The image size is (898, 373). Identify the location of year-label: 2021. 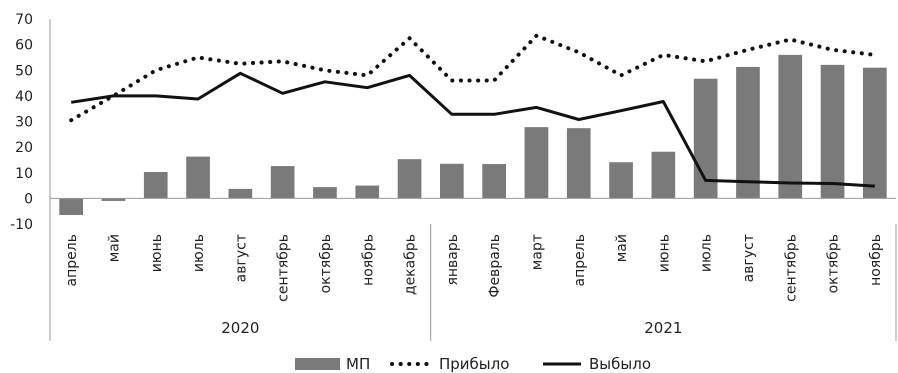
(663, 328).